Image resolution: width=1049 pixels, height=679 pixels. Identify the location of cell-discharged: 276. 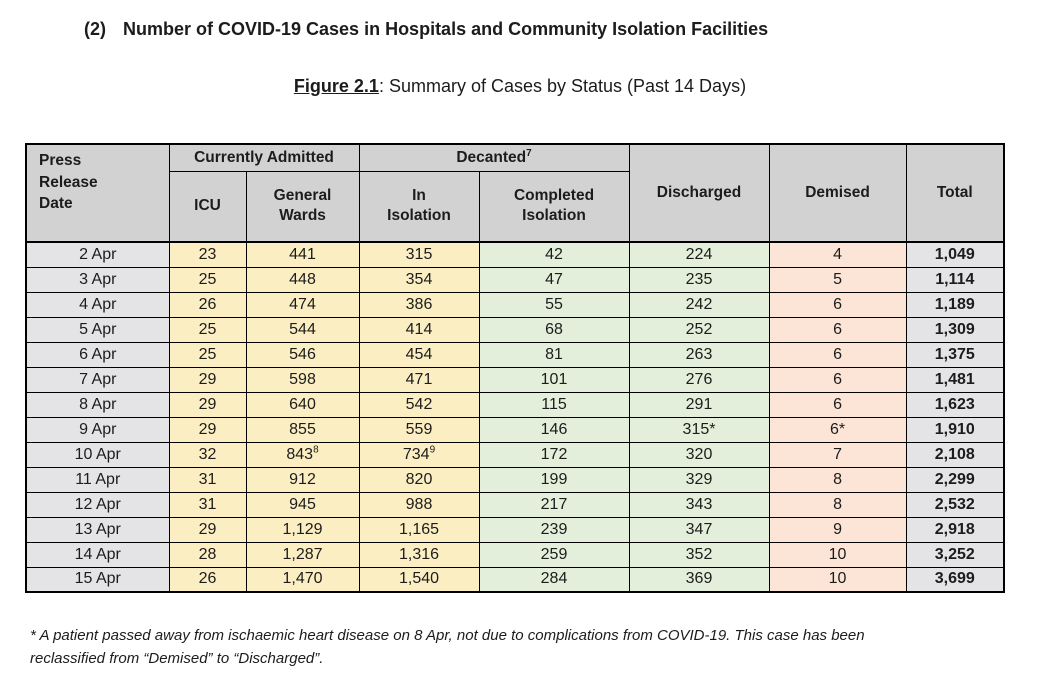
(699, 379).